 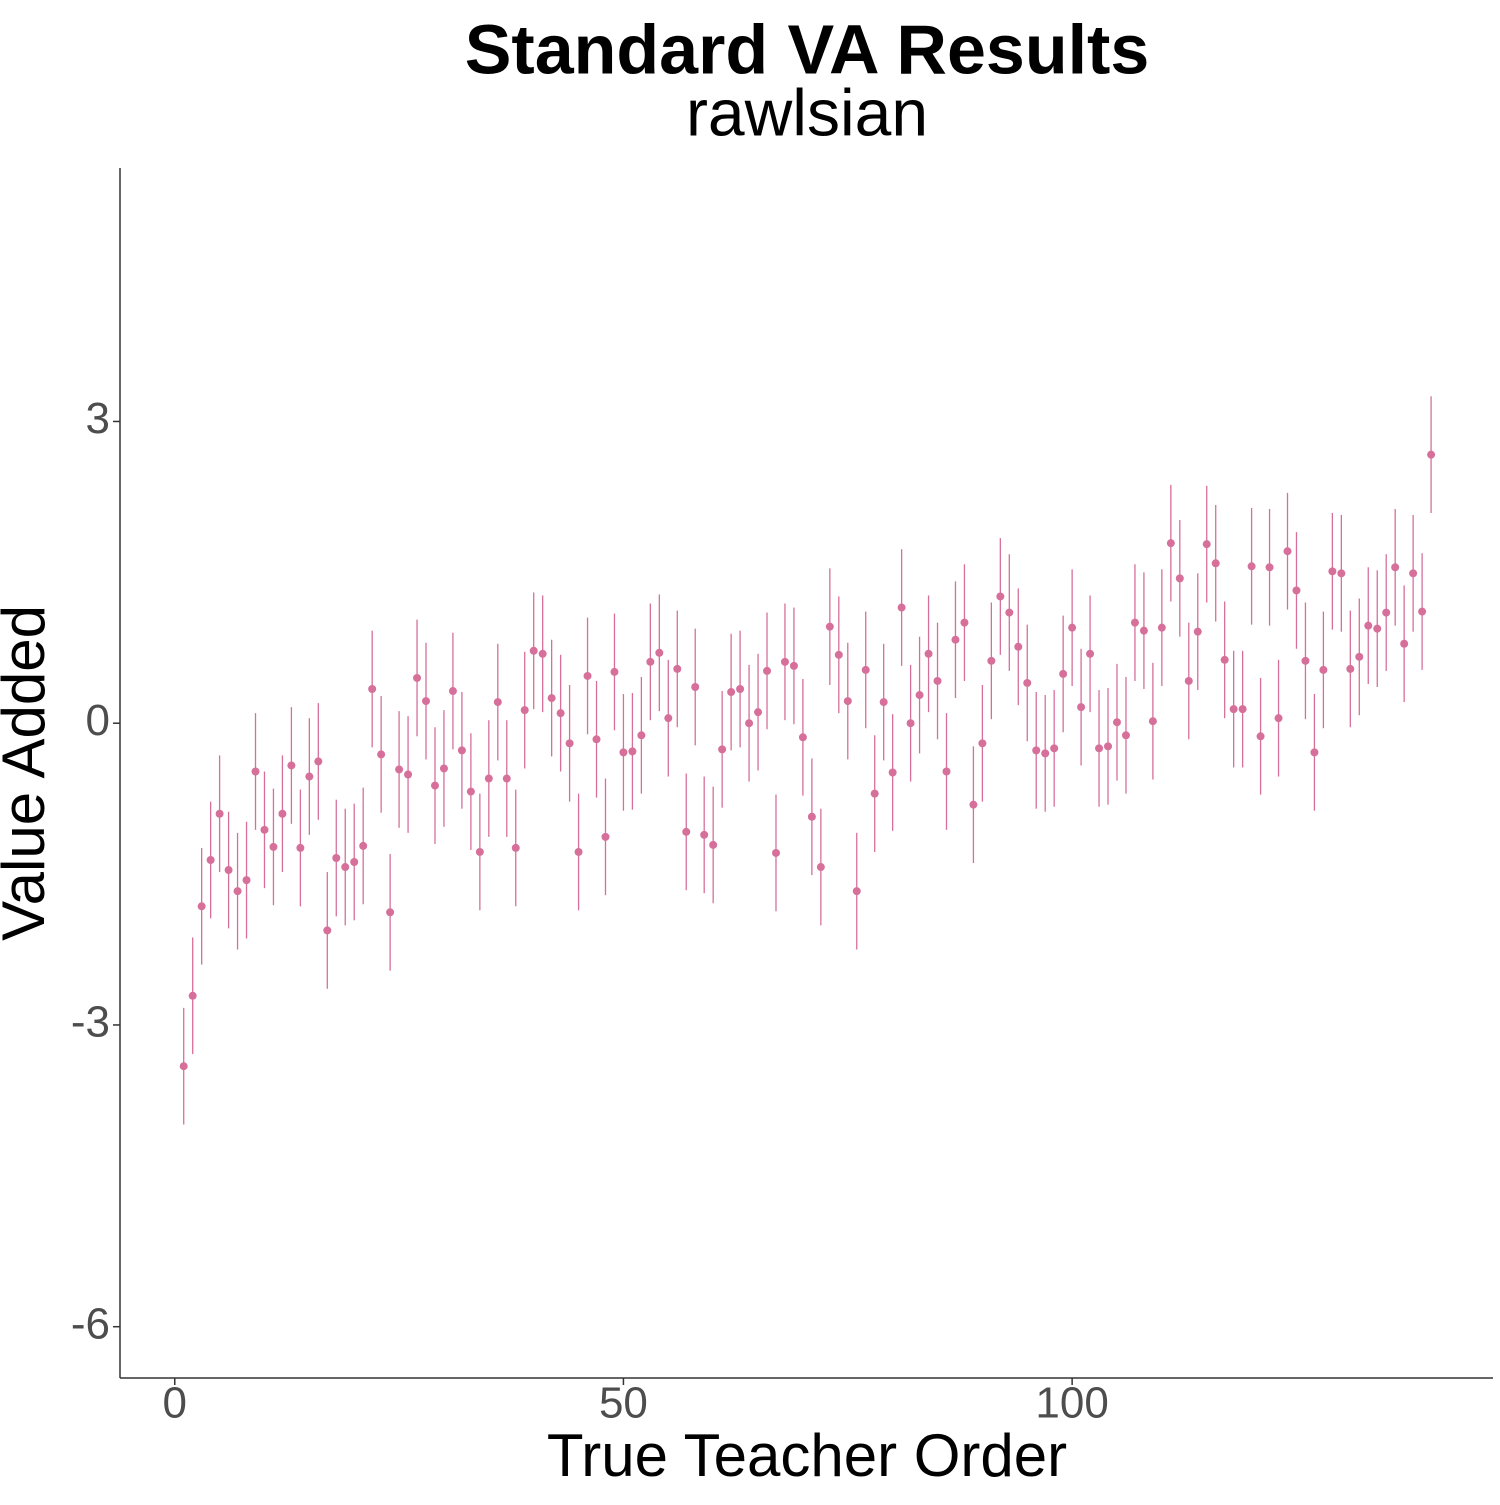 I want to click on y-axis-label: Value Added, so click(x=28, y=773).